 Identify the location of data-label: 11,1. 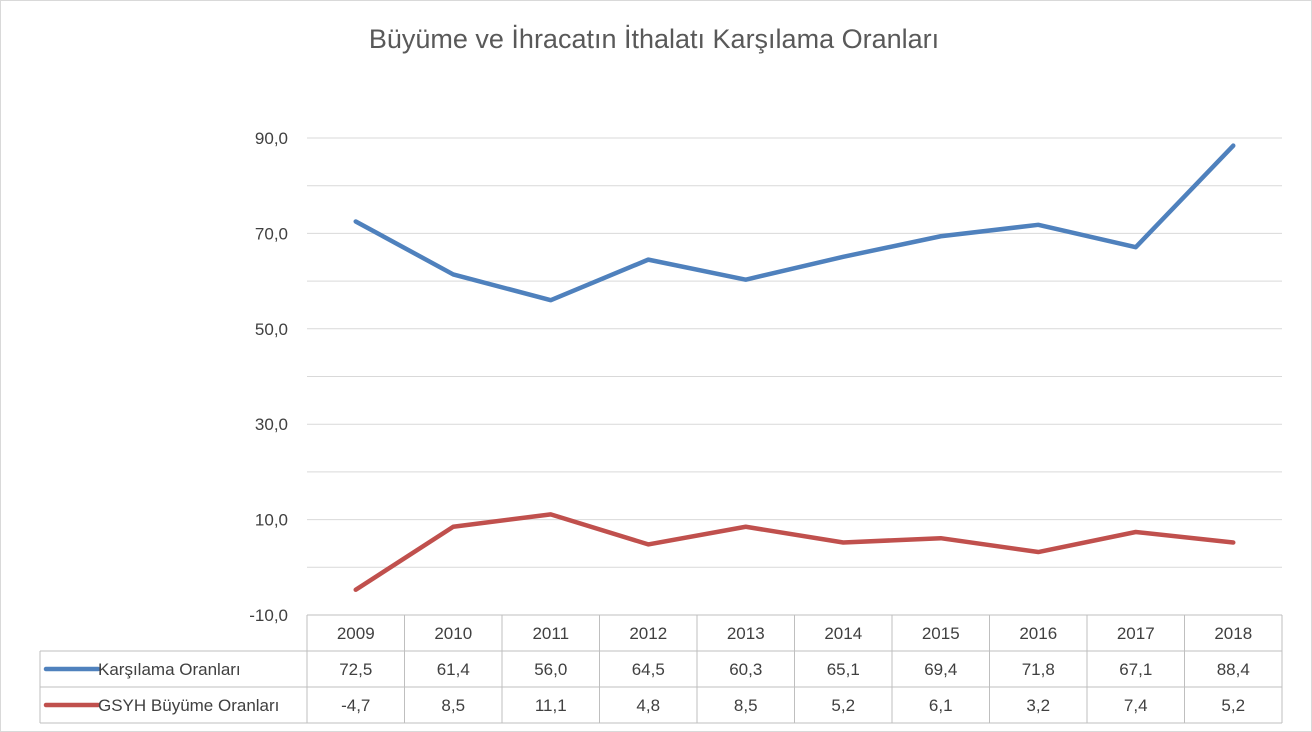
(551, 705).